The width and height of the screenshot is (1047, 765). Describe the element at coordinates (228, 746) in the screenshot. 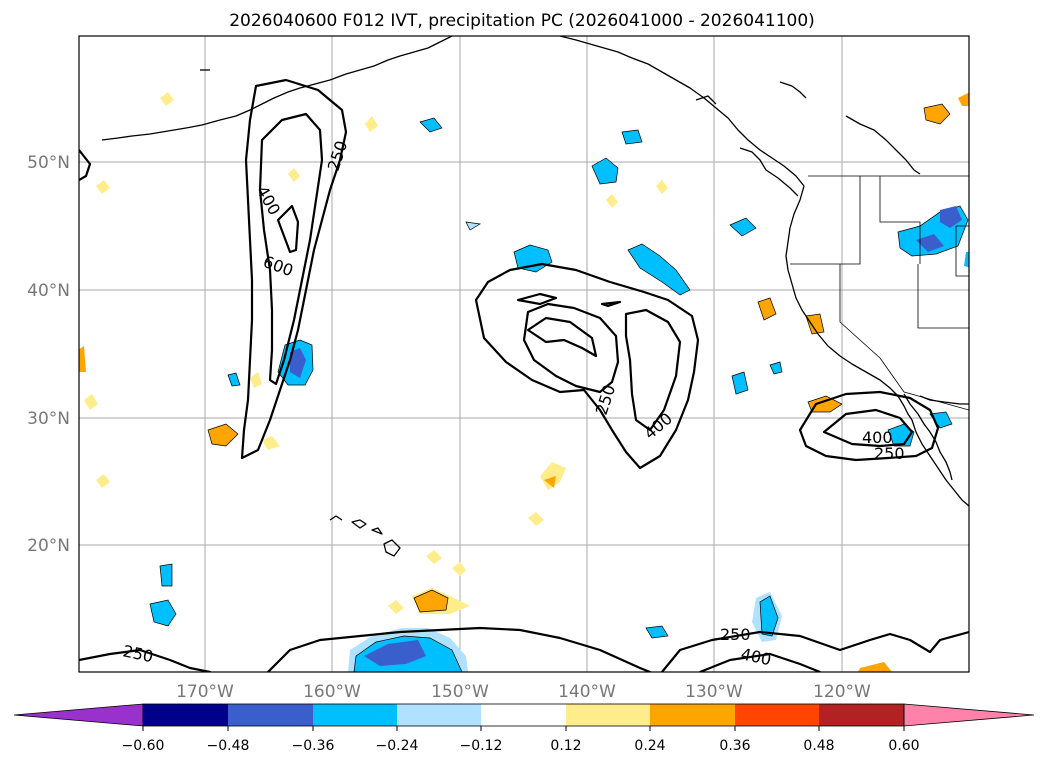

I see `colorbar-tick-label: −0.48` at that location.